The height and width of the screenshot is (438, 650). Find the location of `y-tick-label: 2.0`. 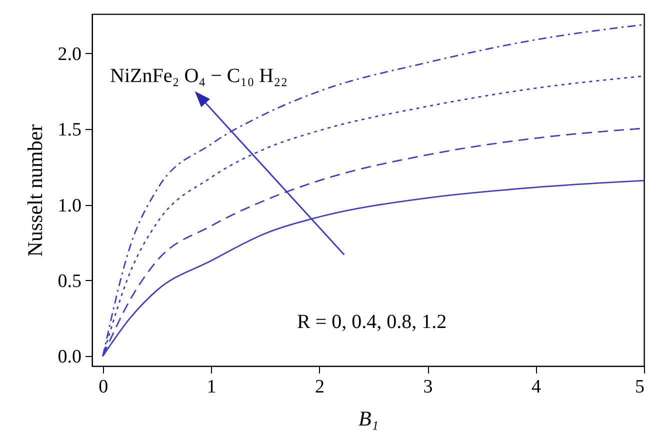

y-tick-label: 2.0 is located at coordinates (70, 54).